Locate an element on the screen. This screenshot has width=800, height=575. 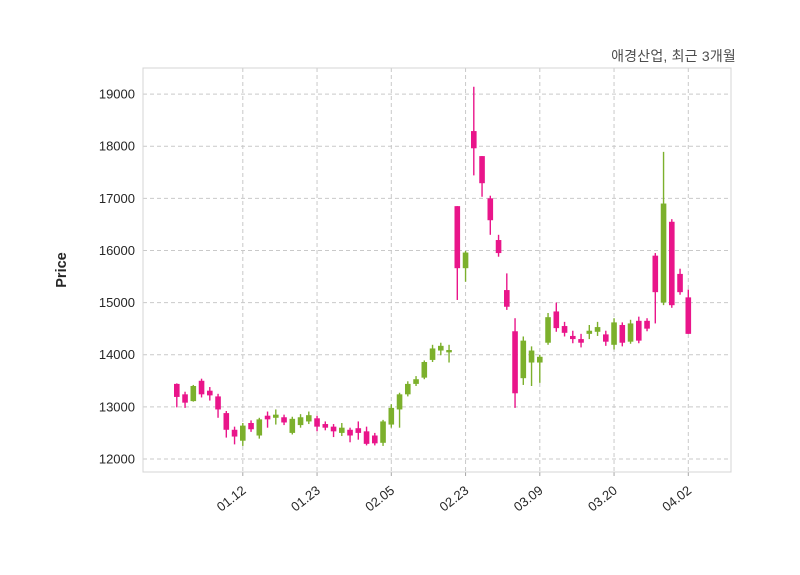
y-tick-label: 15000 is located at coordinates (117, 302).